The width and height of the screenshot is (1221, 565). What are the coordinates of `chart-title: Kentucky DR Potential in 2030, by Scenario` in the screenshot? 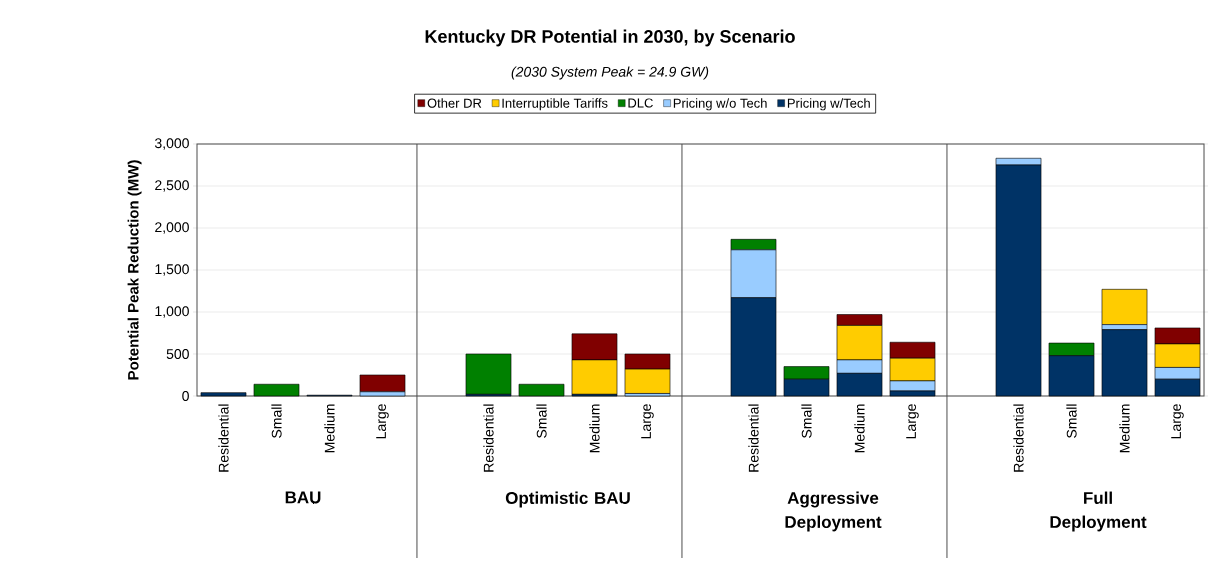 It's located at (610, 38).